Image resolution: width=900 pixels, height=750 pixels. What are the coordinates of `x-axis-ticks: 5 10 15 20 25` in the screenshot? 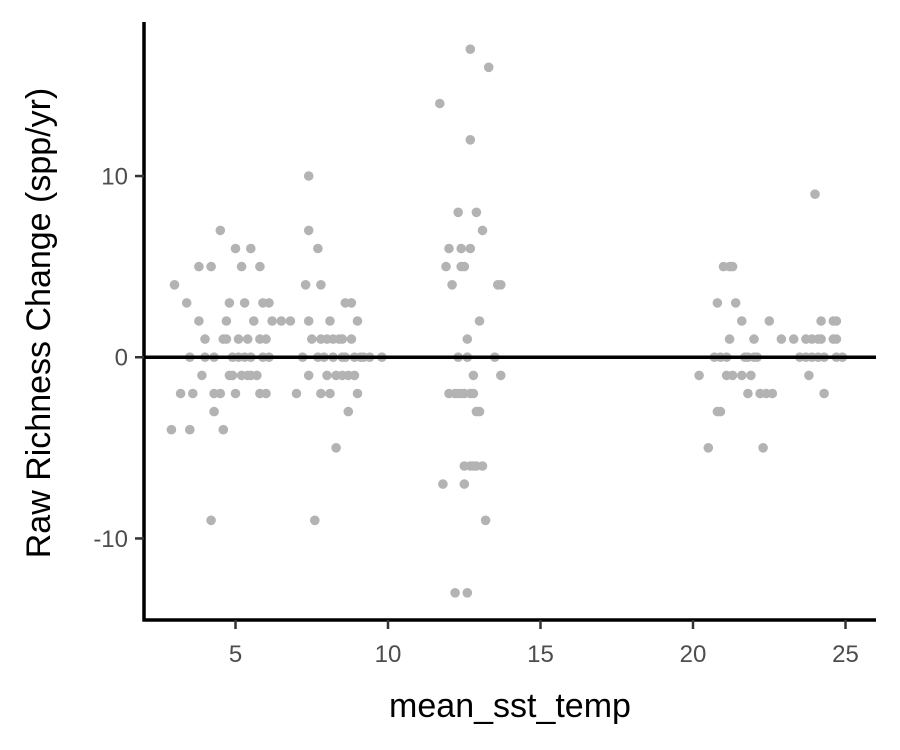 It's located at (544, 644).